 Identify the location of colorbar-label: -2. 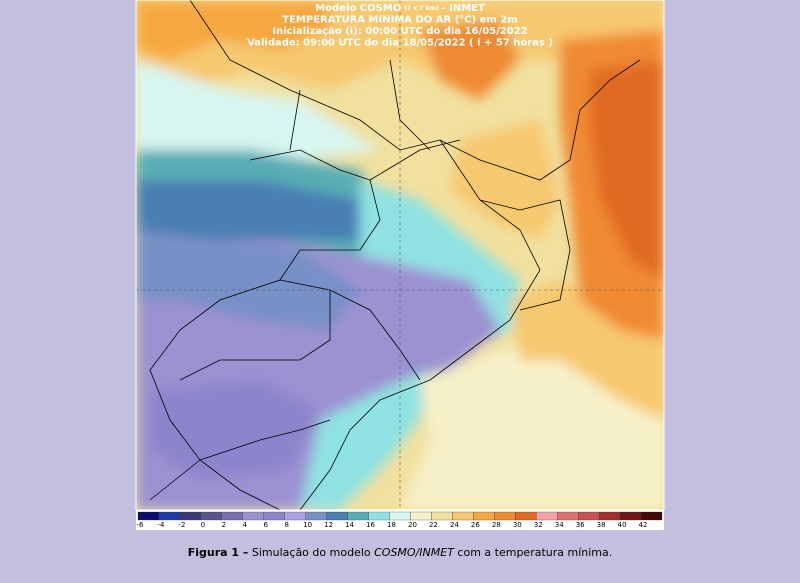
(181, 525).